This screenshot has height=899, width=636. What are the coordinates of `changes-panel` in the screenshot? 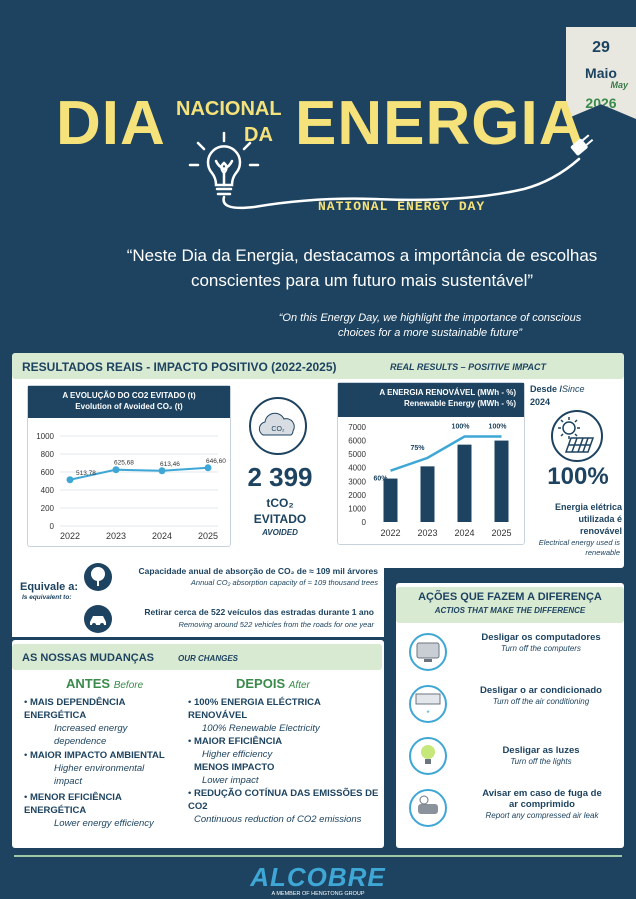 It's located at (198, 744).